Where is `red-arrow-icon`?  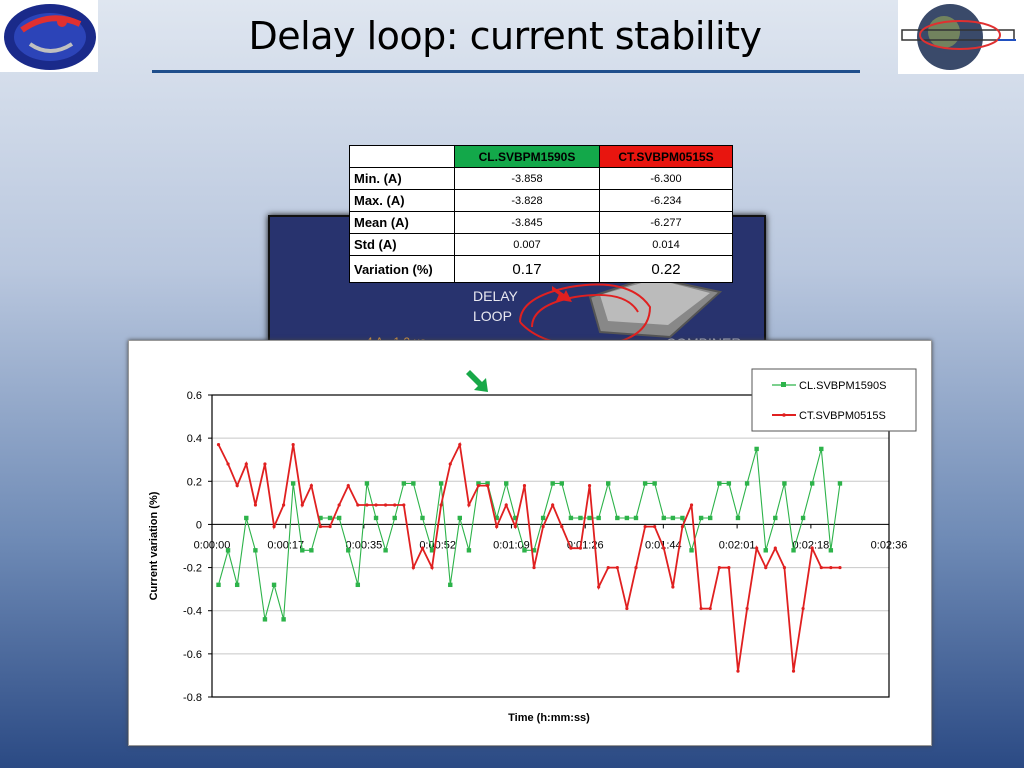
red-arrow-icon is located at coordinates (562, 294).